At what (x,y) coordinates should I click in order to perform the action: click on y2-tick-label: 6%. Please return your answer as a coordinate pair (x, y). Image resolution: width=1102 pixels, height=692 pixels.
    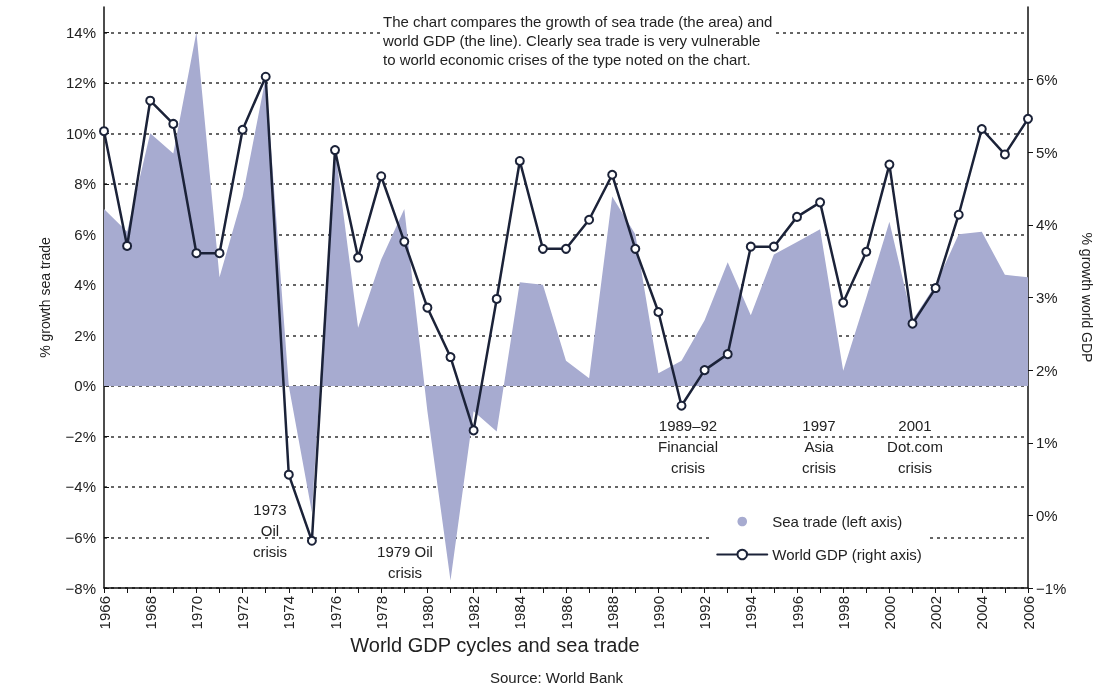
    Looking at the image, I should click on (1047, 80).